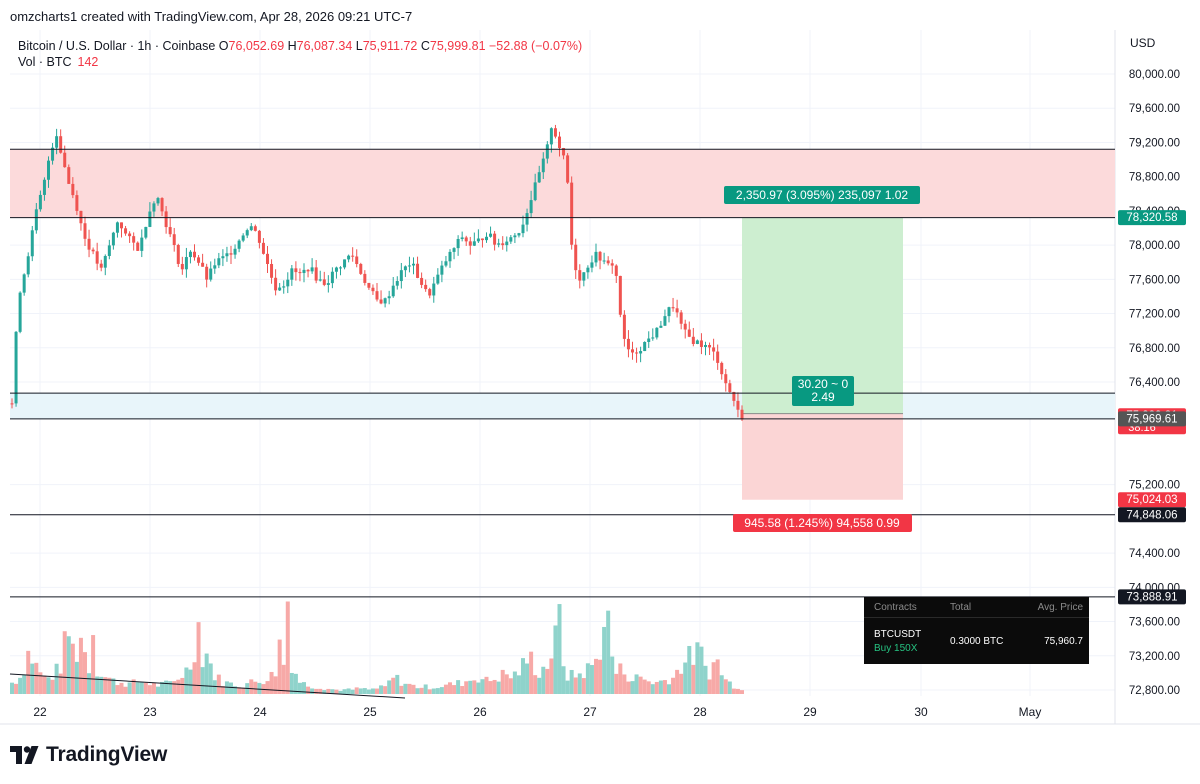  What do you see at coordinates (1154, 383) in the screenshot?
I see `price-tick-label: 76,400.00` at bounding box center [1154, 383].